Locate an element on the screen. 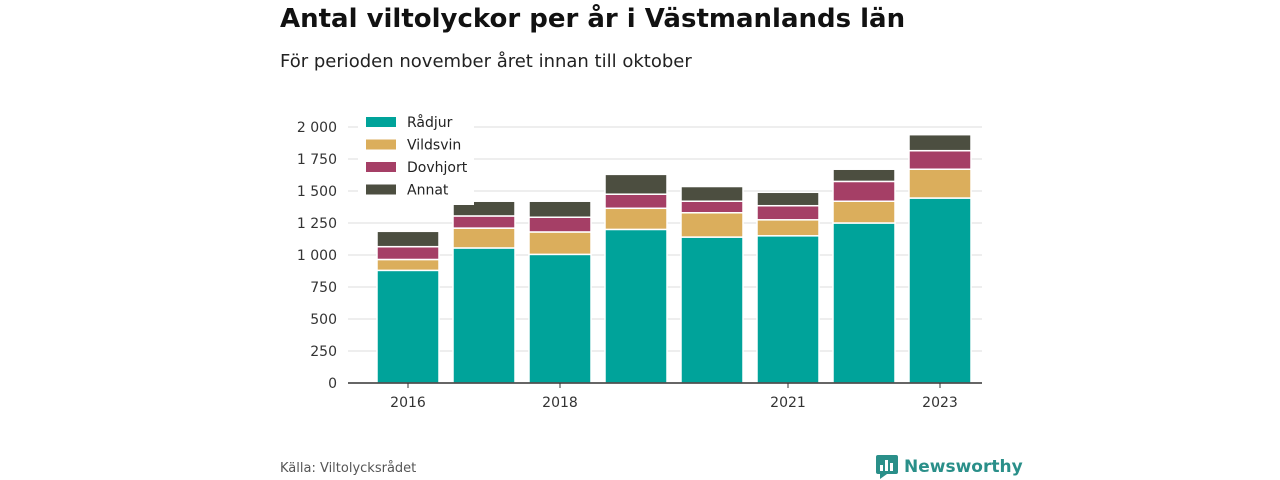 This screenshot has width=1280, height=480. y-tick-label: 1 000 is located at coordinates (317, 256).